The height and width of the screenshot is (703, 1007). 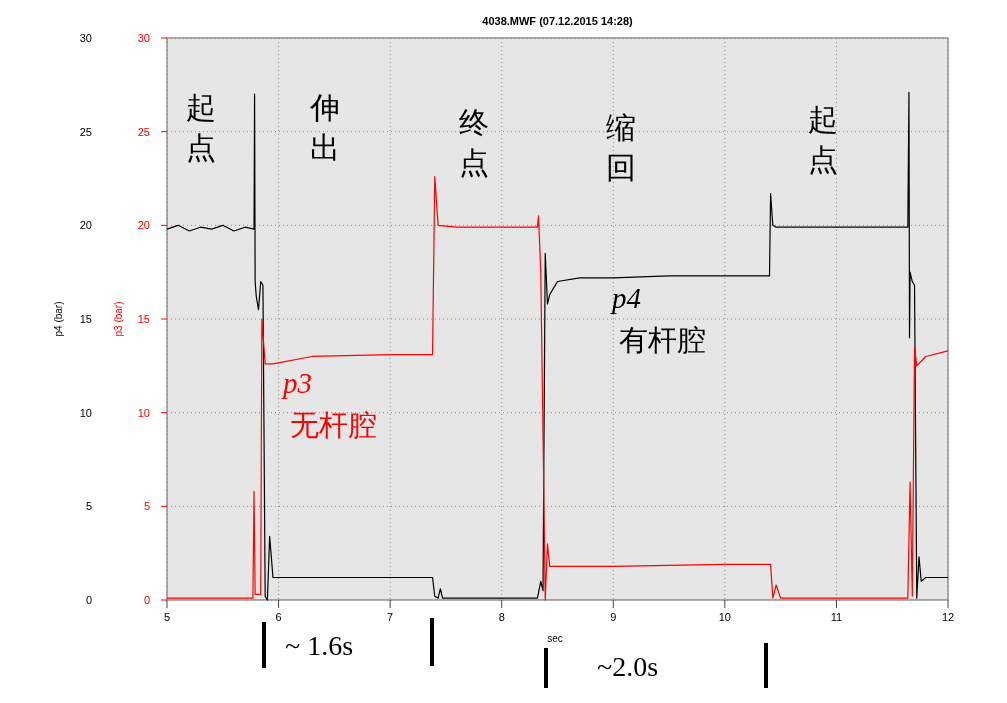 I want to click on annotation: 伸出, so click(x=324, y=127).